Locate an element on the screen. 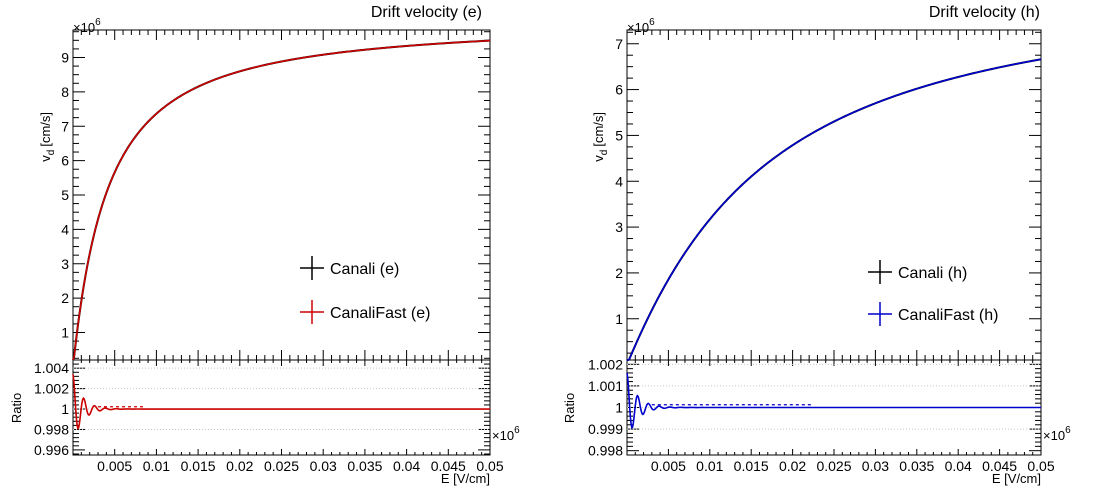 This screenshot has width=1095, height=495. legend: Canali (e) CanaliFast (e) is located at coordinates (365, 290).